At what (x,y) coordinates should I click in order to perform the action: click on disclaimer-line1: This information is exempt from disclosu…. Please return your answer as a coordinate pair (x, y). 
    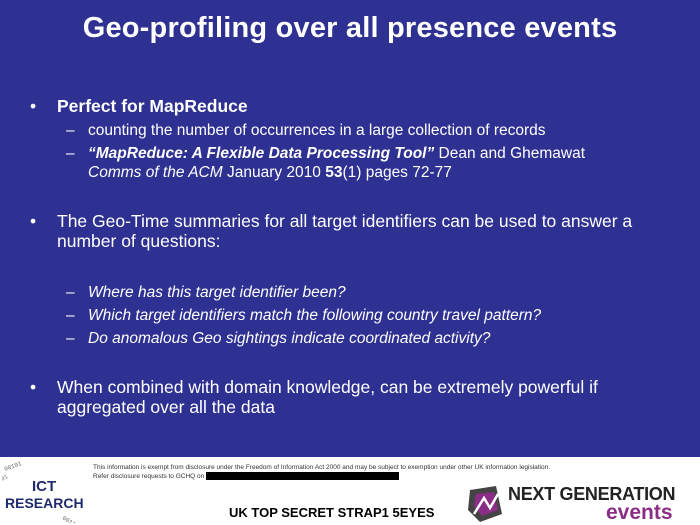
    Looking at the image, I should click on (322, 467).